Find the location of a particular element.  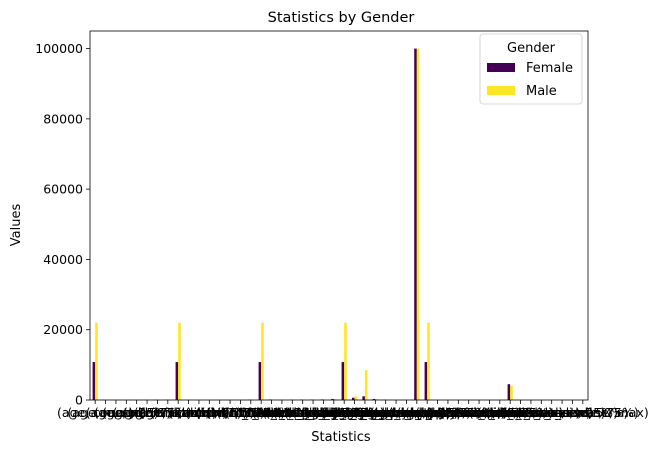

x-tick-label: (bmi, mean) is located at coordinates (188, 412).